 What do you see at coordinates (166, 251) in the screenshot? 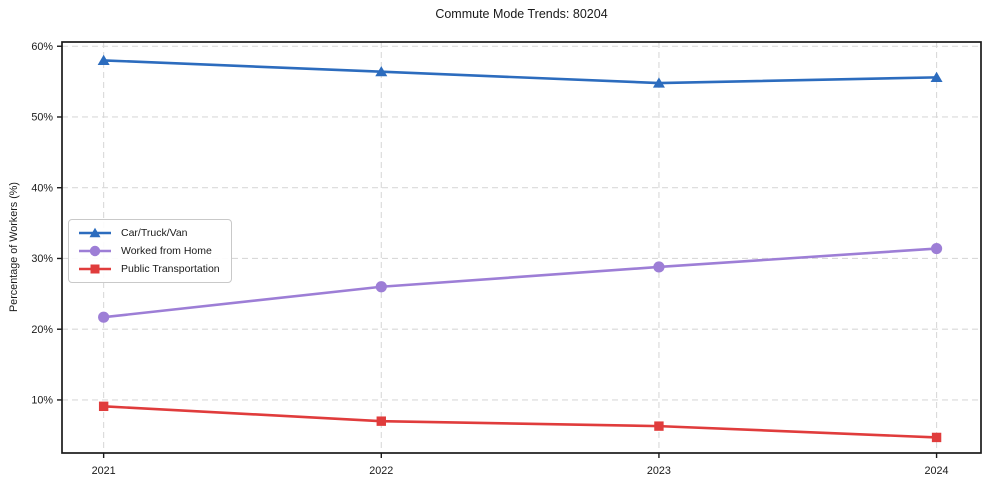
I see `legend-label: Worked from Home` at bounding box center [166, 251].